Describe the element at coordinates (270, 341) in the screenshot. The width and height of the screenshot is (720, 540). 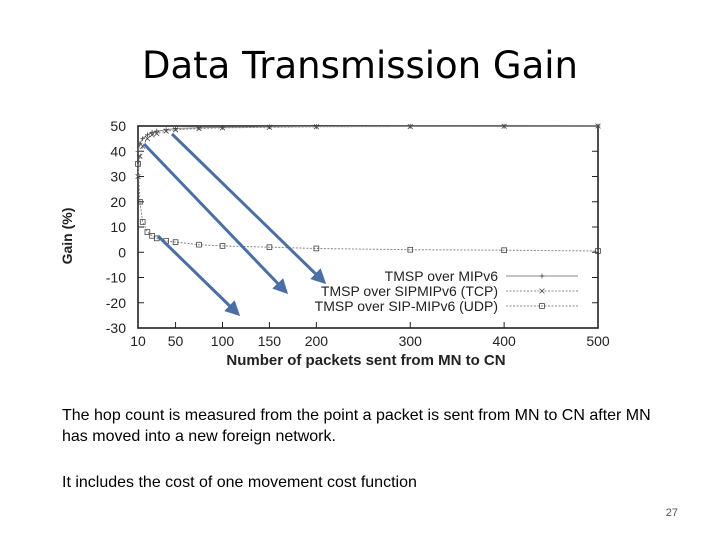
I see `x-tick-label: 150` at that location.